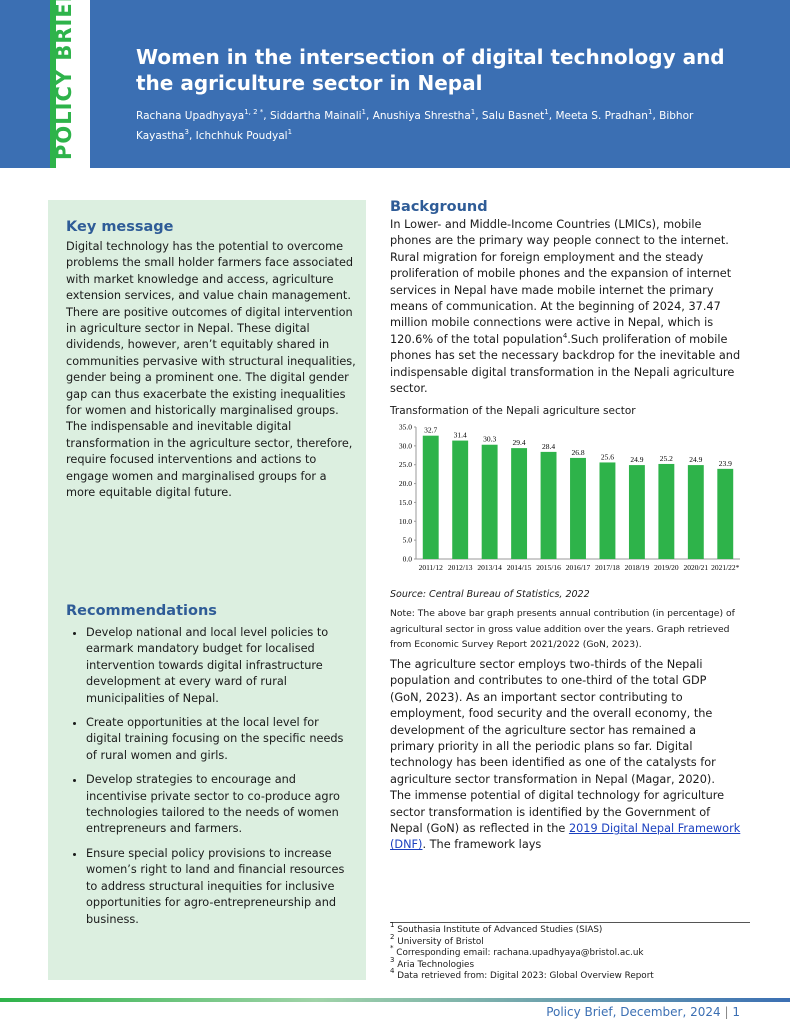  What do you see at coordinates (440, 941) in the screenshot?
I see `footnote-text: University of Bristol` at bounding box center [440, 941].